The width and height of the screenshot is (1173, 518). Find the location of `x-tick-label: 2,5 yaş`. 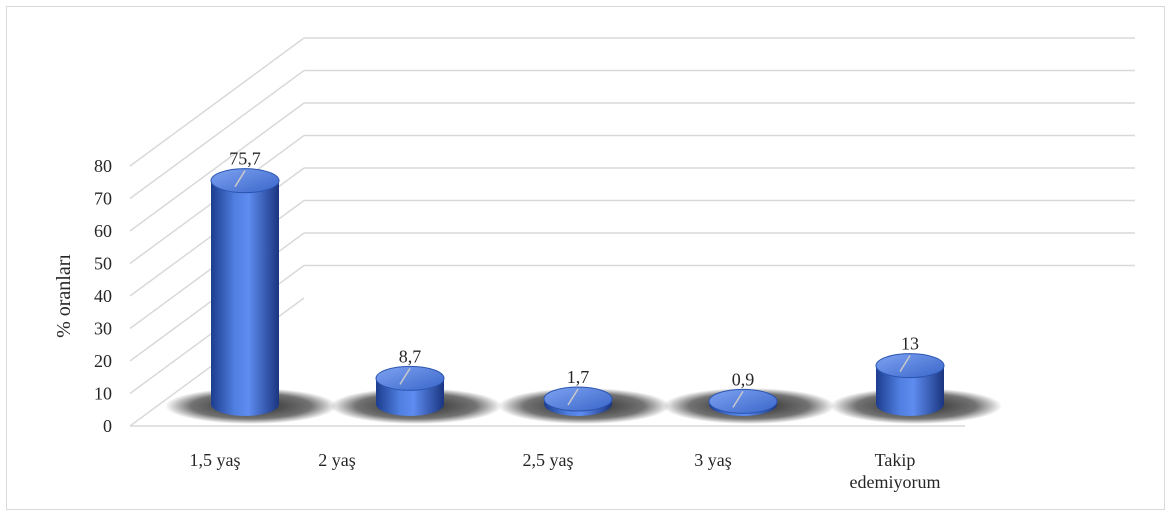

x-tick-label: 2,5 yaş is located at coordinates (548, 460).